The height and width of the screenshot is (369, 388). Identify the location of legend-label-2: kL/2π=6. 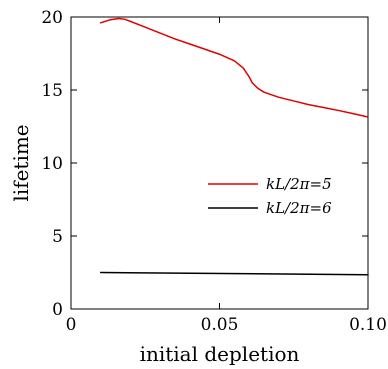
(299, 208).